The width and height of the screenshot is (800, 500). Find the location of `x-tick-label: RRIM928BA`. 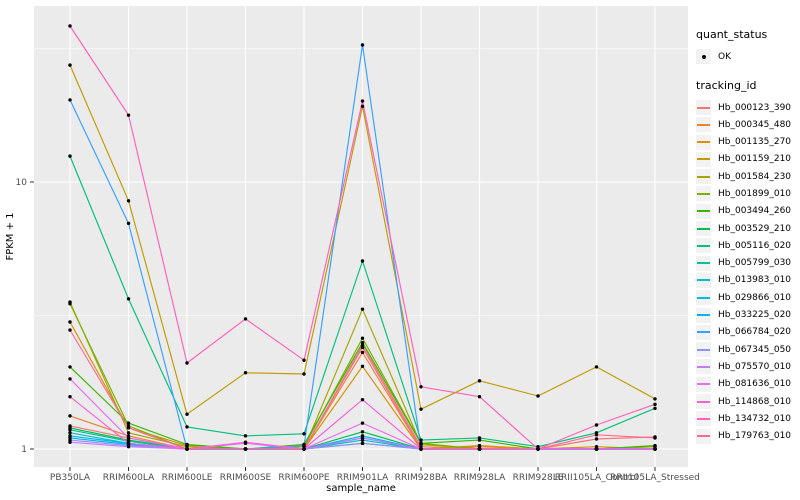

x-tick-label: RRIM928BA is located at coordinates (421, 478).